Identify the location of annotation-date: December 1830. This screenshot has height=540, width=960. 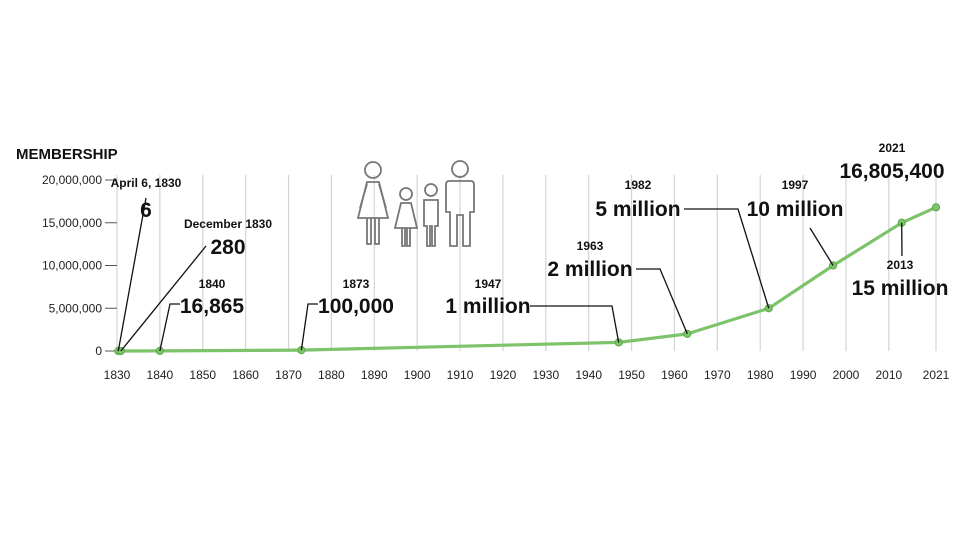
(228, 224).